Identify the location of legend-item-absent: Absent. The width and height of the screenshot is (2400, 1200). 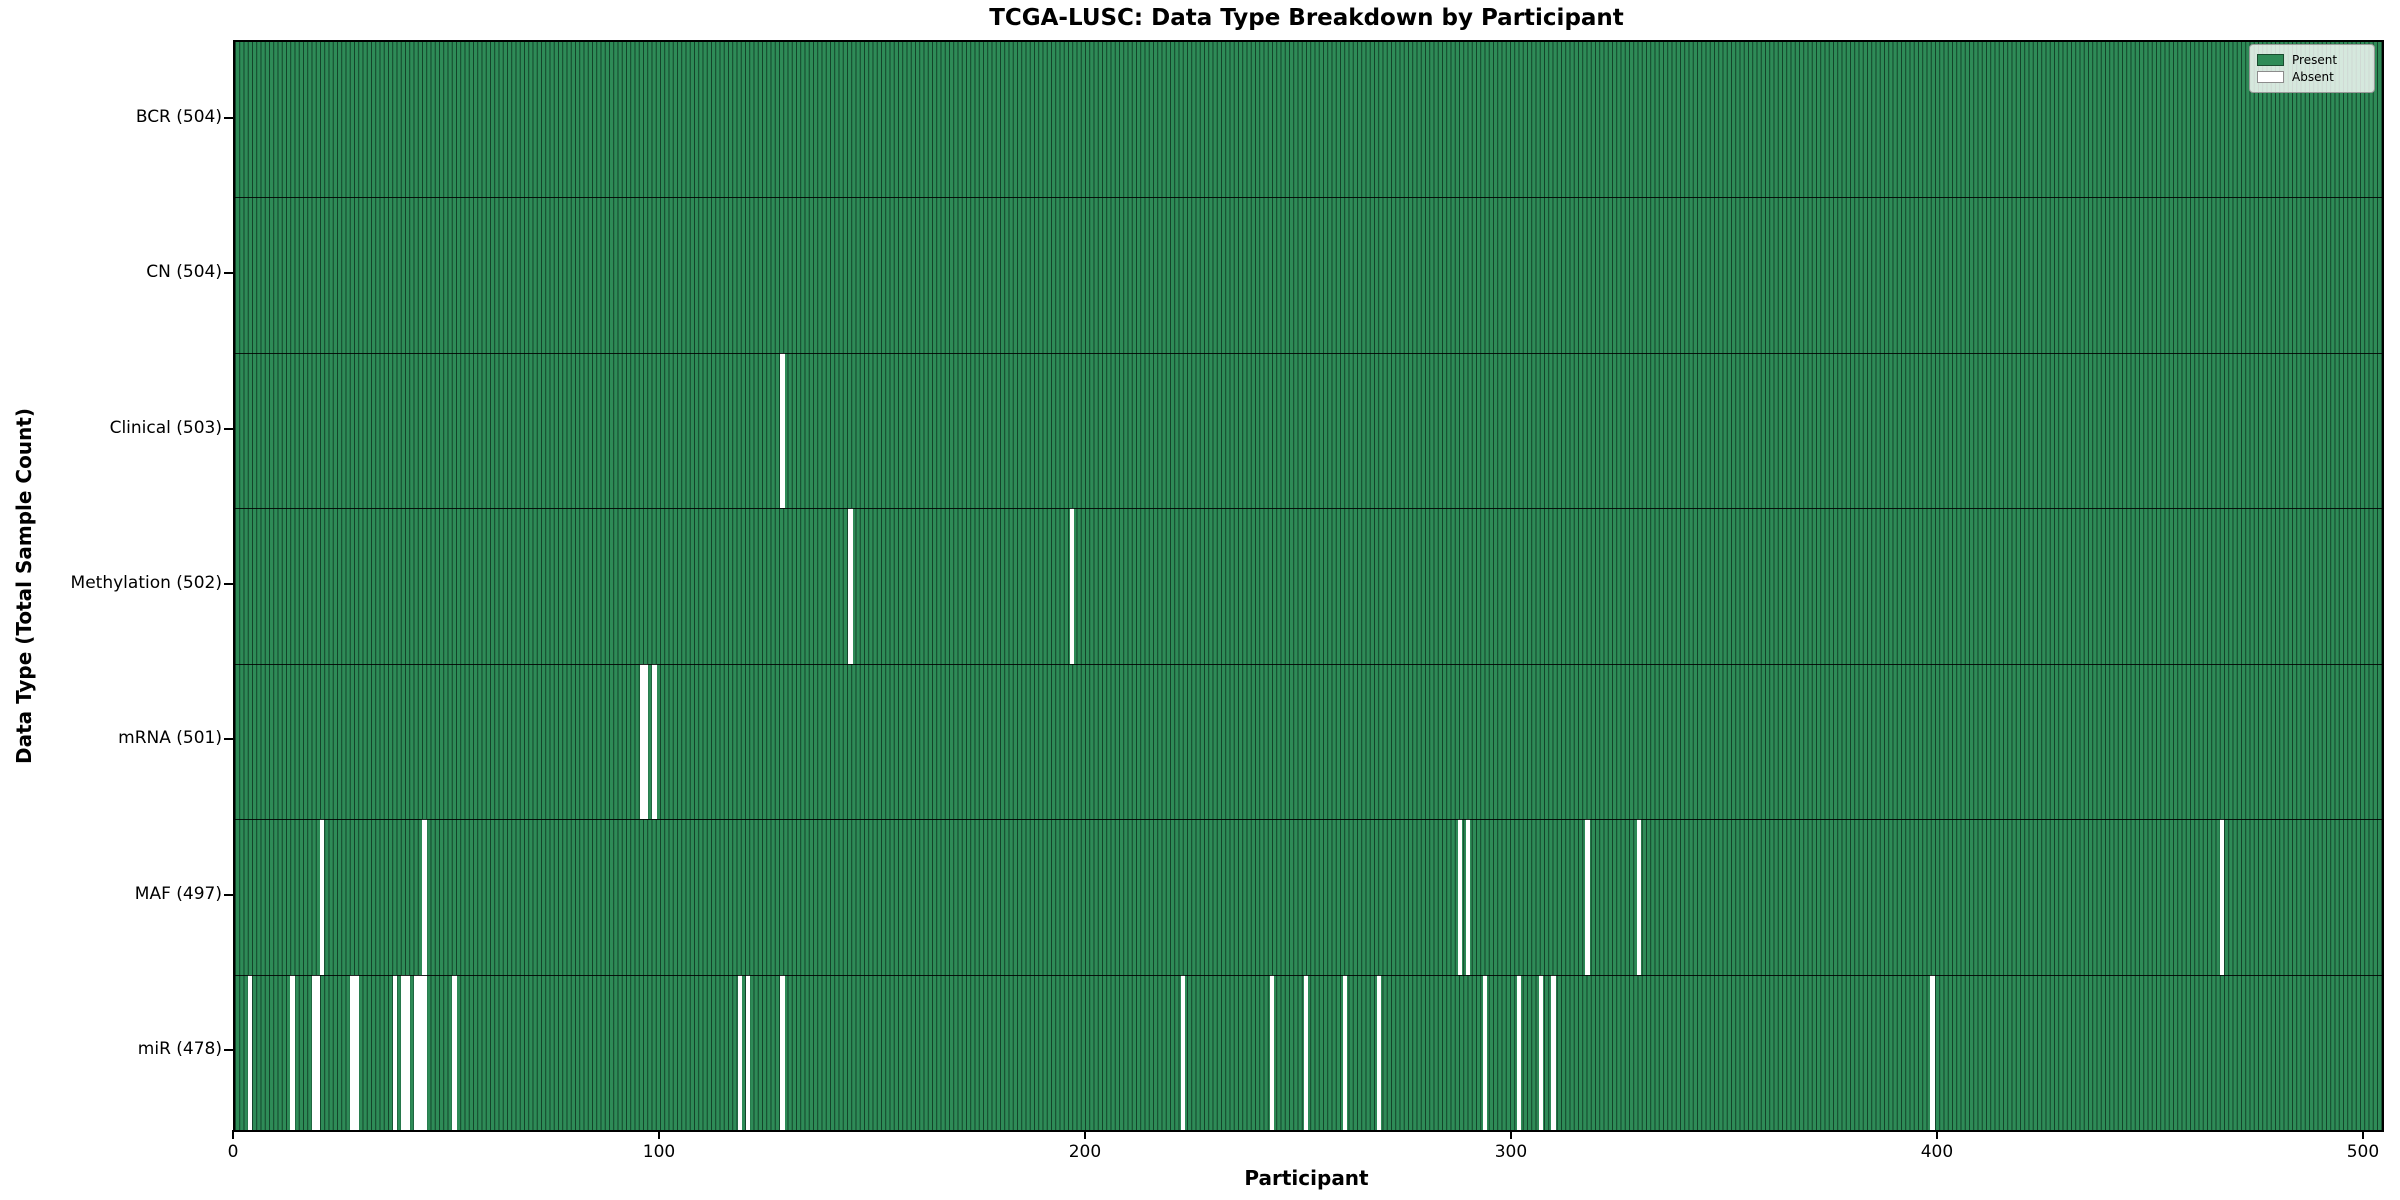
(2312, 77).